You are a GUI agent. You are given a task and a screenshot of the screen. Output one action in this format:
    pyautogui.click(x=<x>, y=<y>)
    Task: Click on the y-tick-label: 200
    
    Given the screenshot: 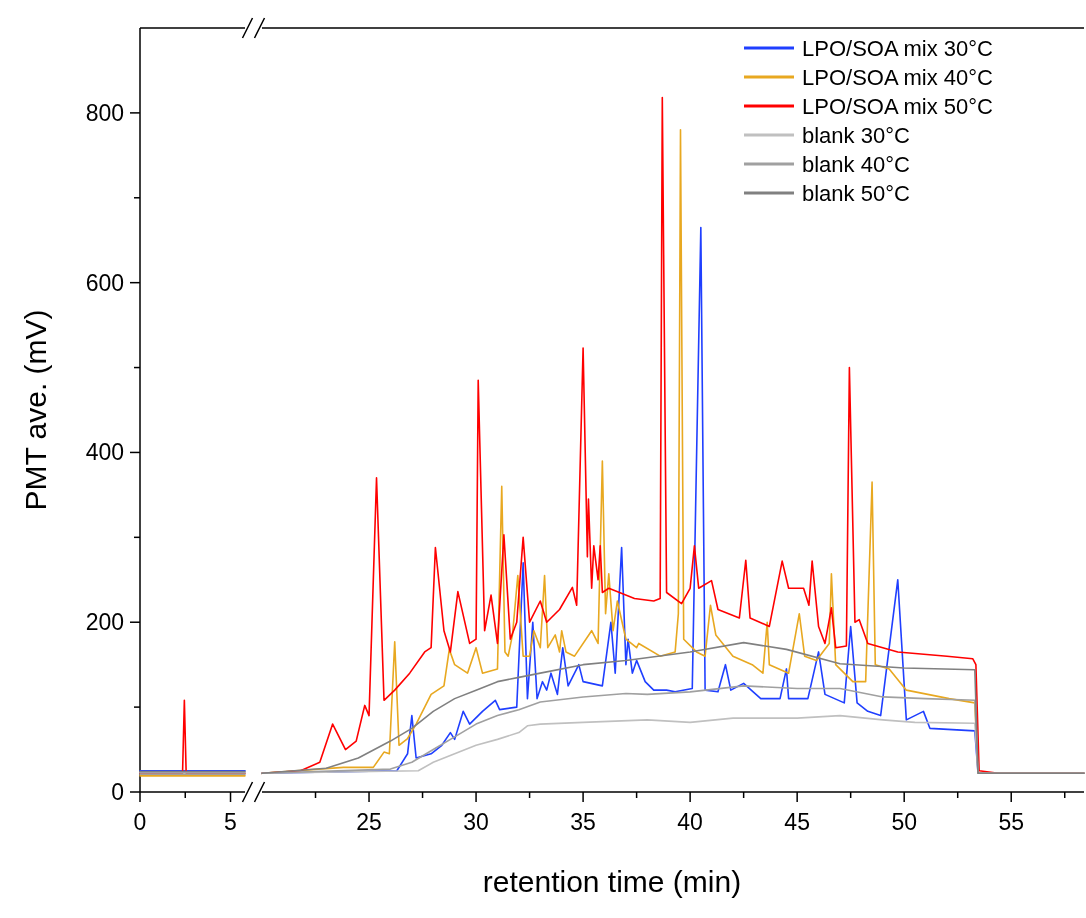 What is the action you would take?
    pyautogui.click(x=104, y=622)
    